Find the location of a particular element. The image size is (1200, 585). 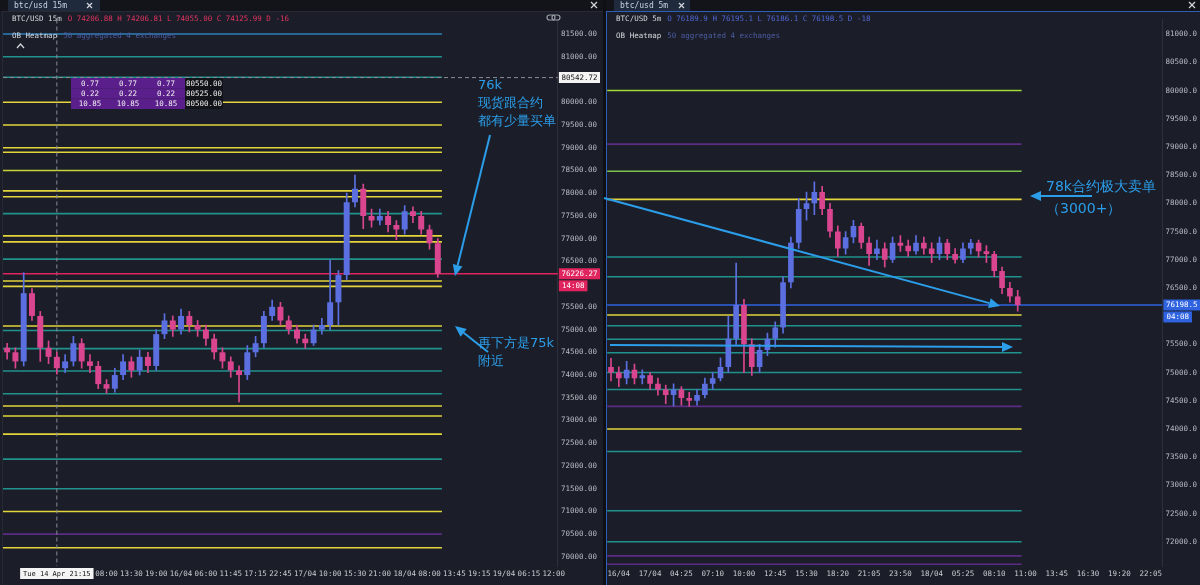

text: btc/usd 5m is located at coordinates (644, 5).